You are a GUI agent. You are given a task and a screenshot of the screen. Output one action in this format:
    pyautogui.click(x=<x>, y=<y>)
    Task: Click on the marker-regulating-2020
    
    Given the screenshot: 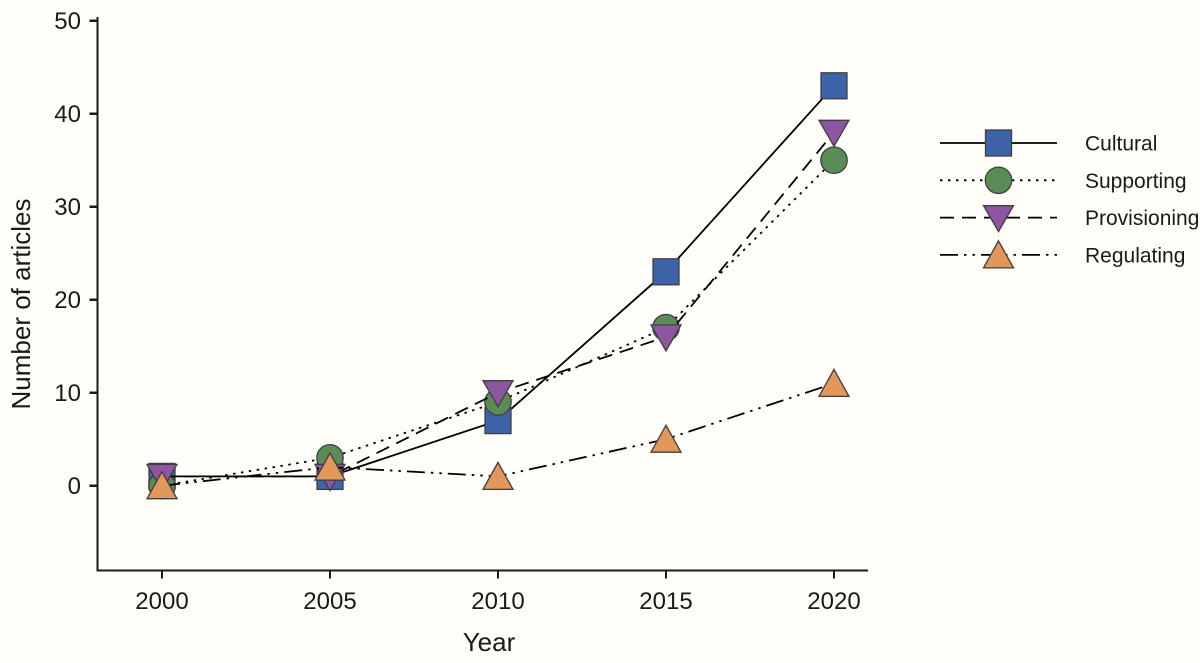 What is the action you would take?
    pyautogui.click(x=834, y=383)
    